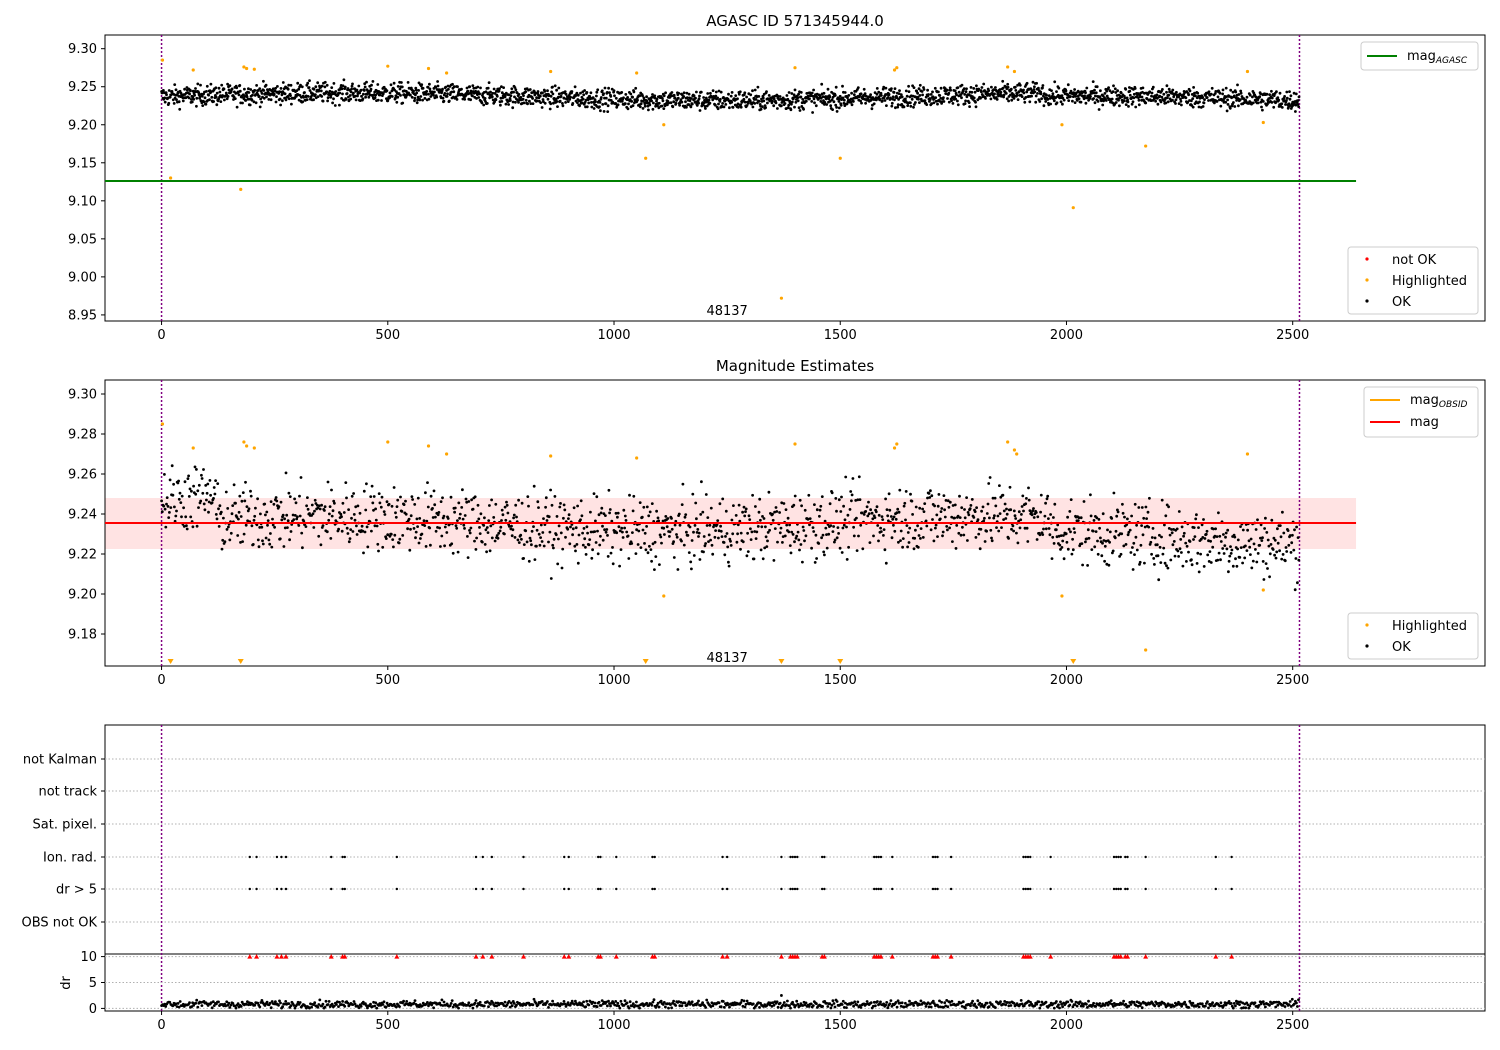 The image size is (1500, 1050). Describe the element at coordinates (82, 515) in the screenshot. I see `y-tick-label: 9.24` at that location.